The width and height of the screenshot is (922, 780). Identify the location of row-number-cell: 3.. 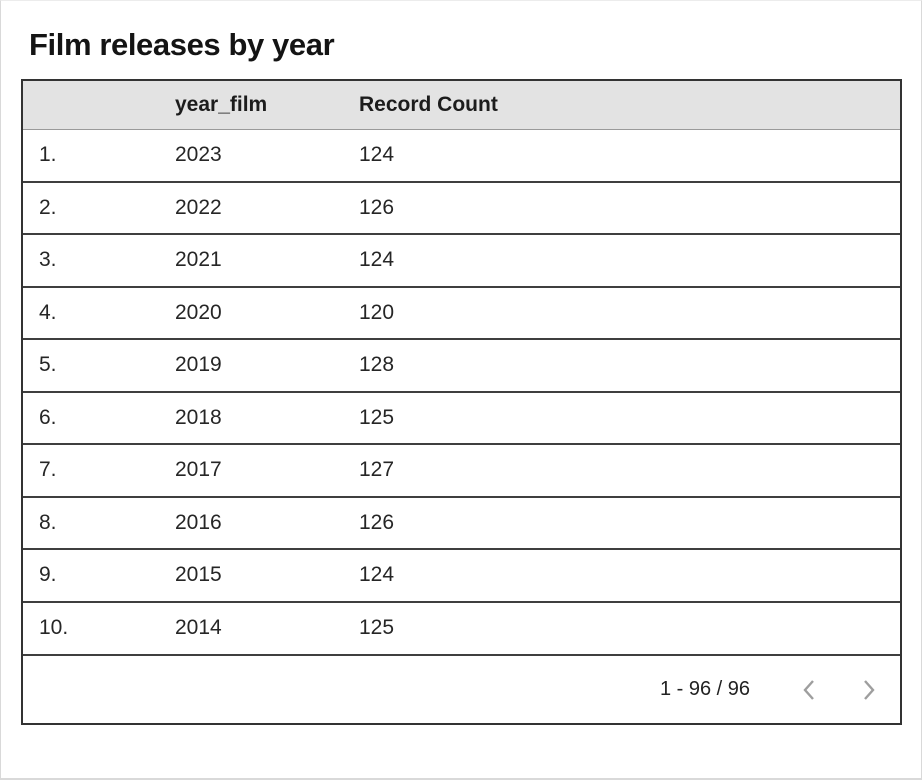
(91, 260).